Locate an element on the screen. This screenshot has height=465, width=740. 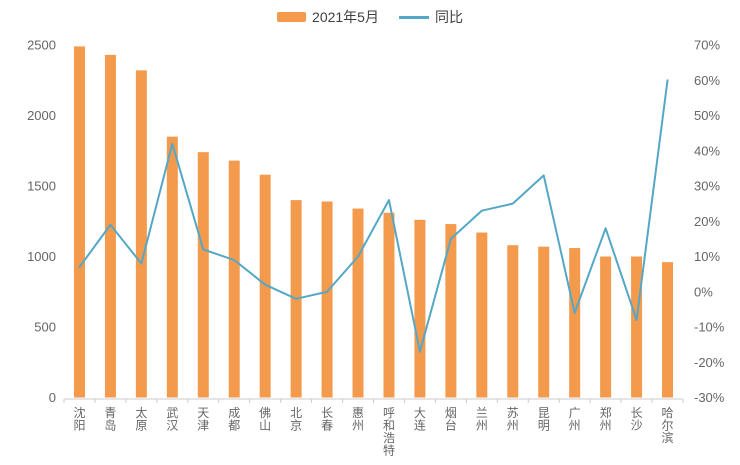
x-axis-category-label: 呼和浩特 is located at coordinates (389, 432).